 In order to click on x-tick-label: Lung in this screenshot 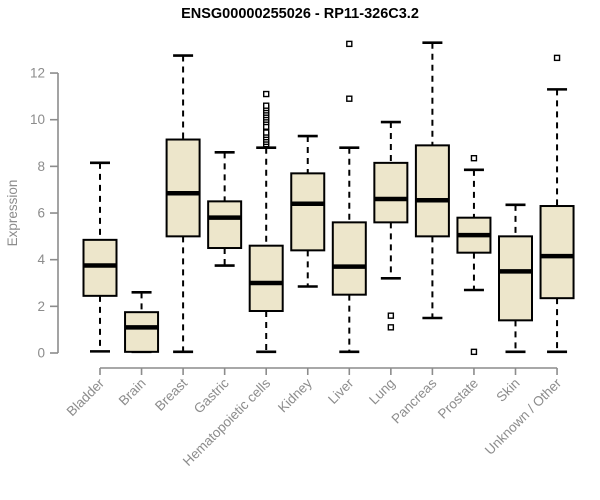, I will do `click(382, 392)`.